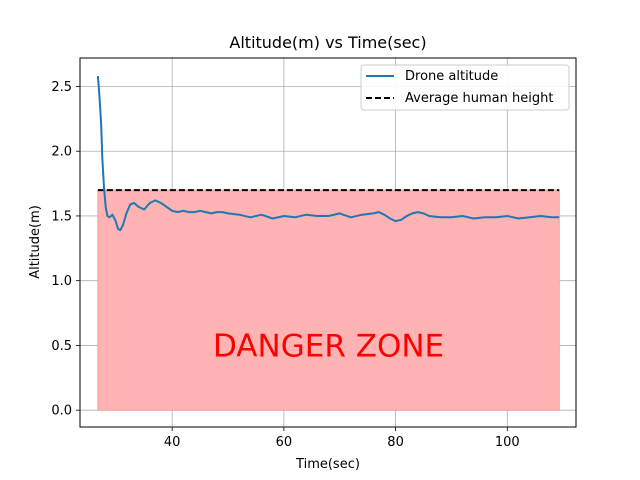 This screenshot has width=640, height=480. I want to click on chart-title: Altitude(m) vs Time(sec), so click(327, 42).